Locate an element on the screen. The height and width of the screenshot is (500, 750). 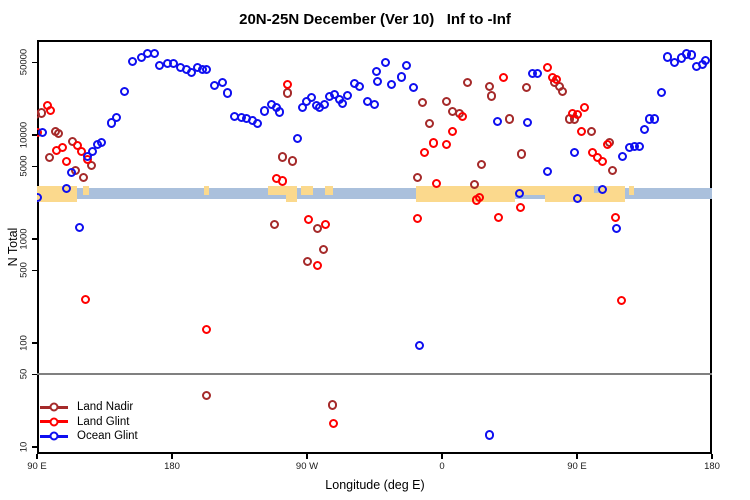
legend: Land Nadir Land Glint Ocean Glint is located at coordinates (89, 422).